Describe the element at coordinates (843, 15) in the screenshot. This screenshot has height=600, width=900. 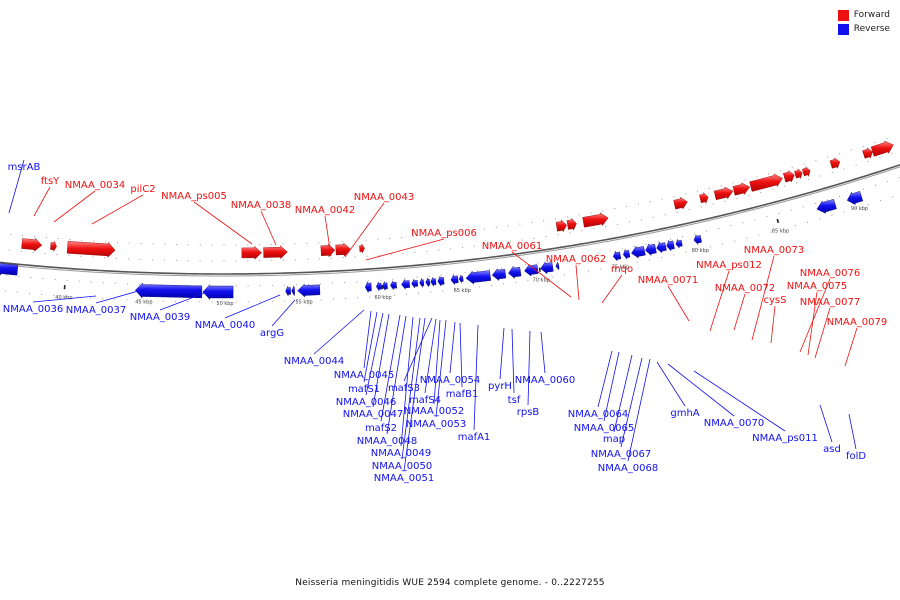
I see `forward-swatch` at that location.